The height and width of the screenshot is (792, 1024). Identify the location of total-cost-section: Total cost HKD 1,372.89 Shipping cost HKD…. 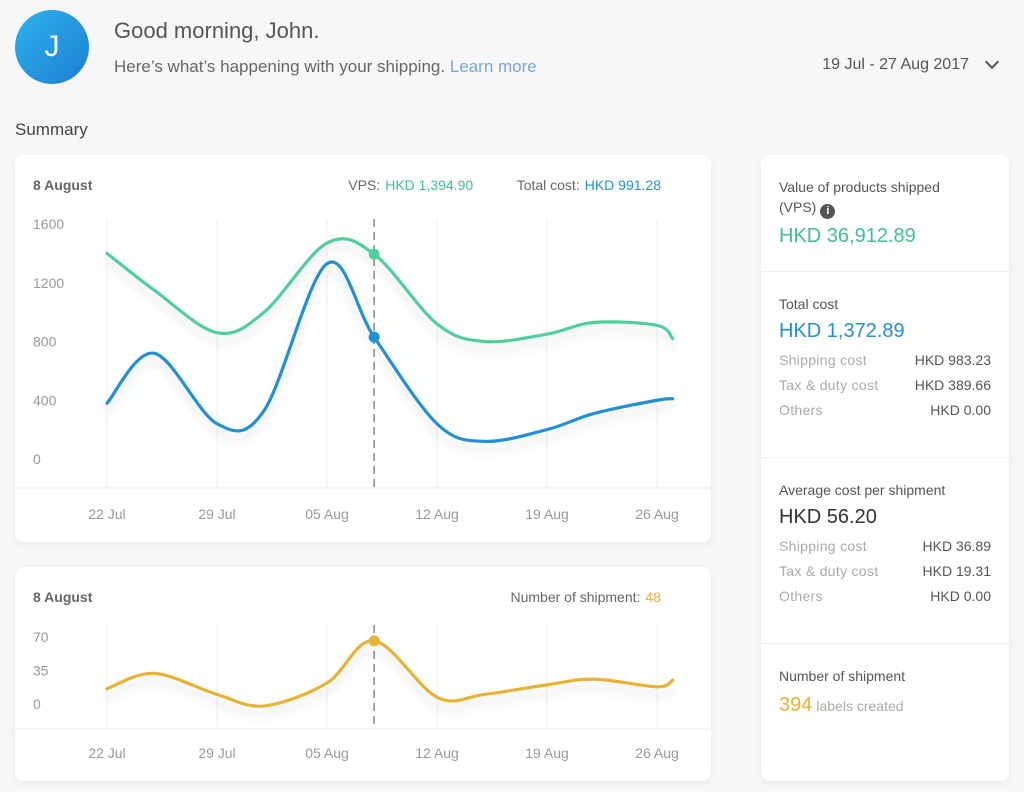
(885, 365).